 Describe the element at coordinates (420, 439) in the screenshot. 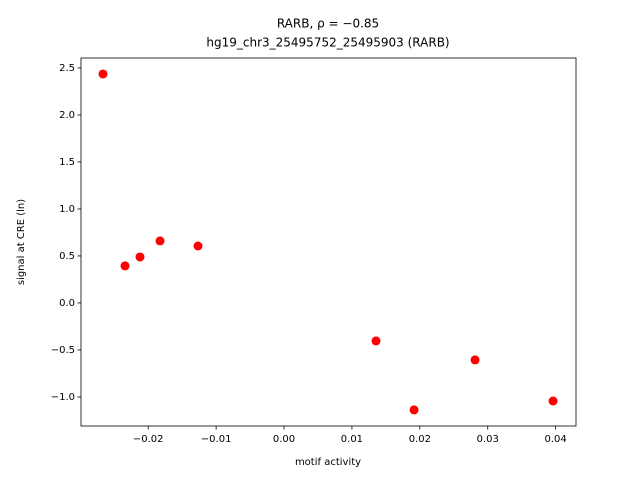

I see `x-tick-label: 0.02` at that location.